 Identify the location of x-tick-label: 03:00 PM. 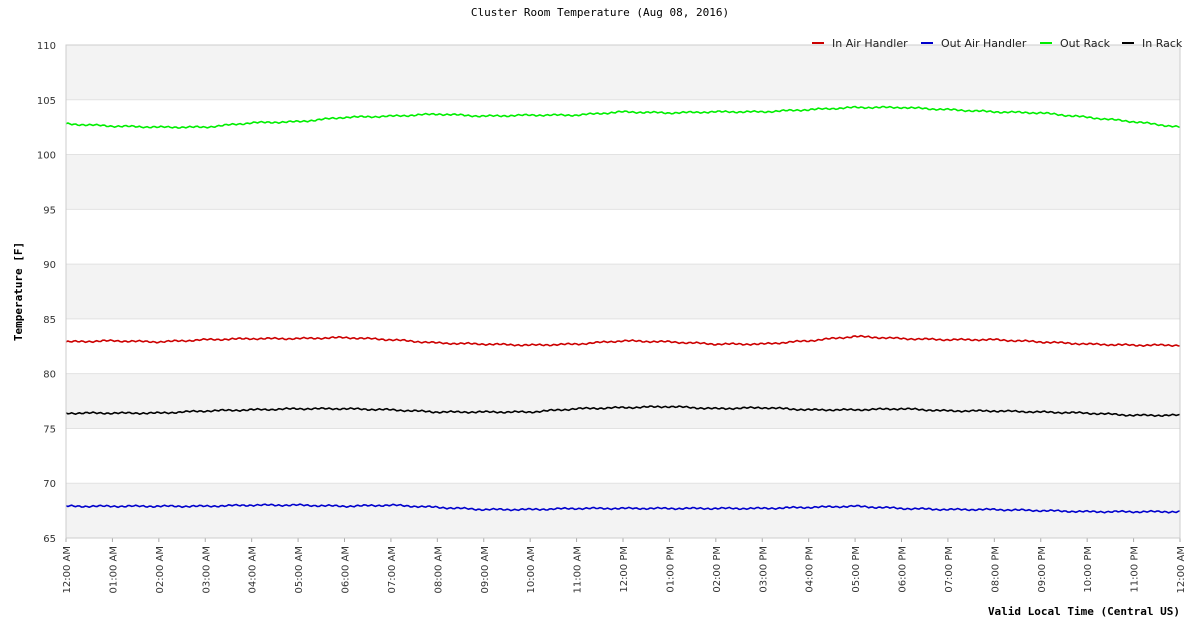
(763, 569).